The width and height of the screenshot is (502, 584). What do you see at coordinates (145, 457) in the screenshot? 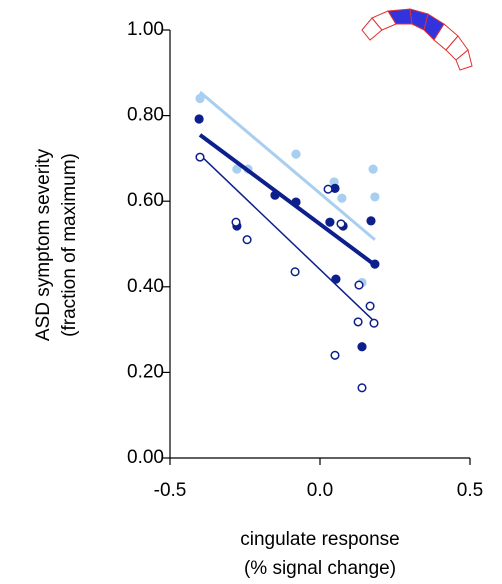
I see `y-tick-label: 0.00` at bounding box center [145, 457].